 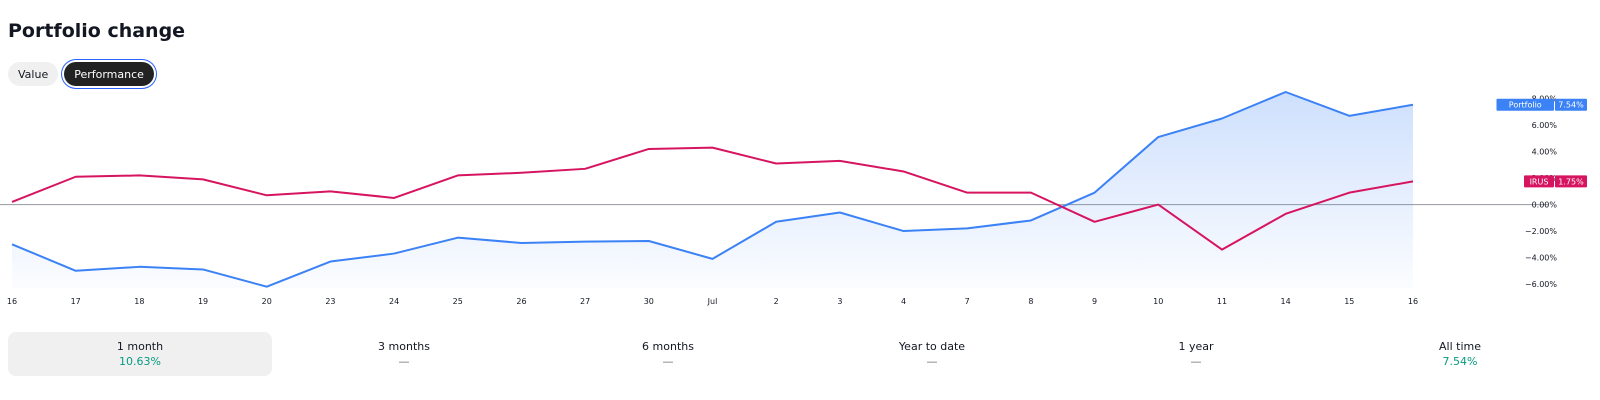 I want to click on x-tick-label: 17, so click(x=76, y=301).